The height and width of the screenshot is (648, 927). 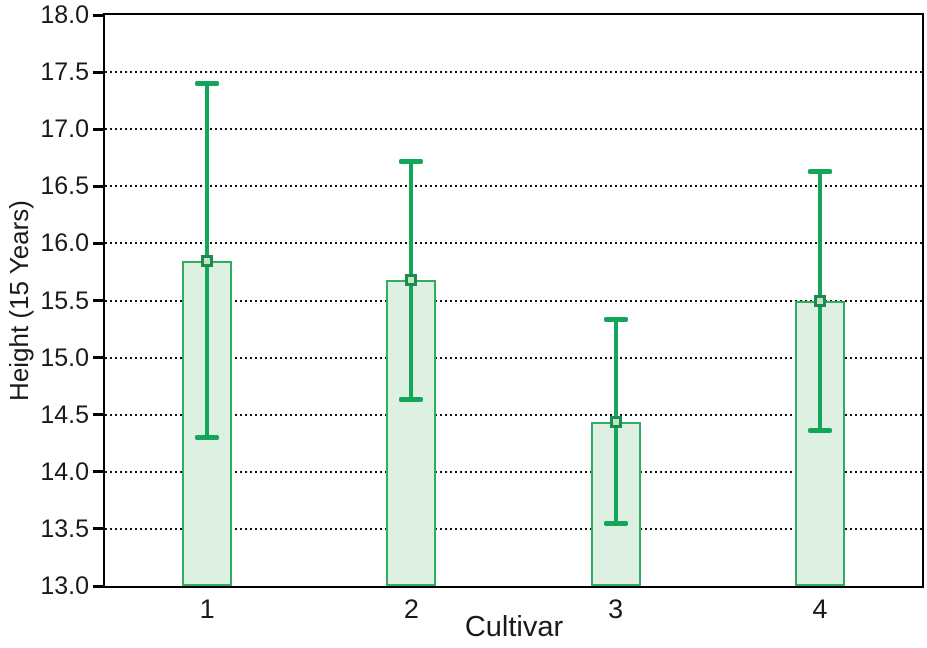 I want to click on x-tick-label-2: 2, so click(x=411, y=609).